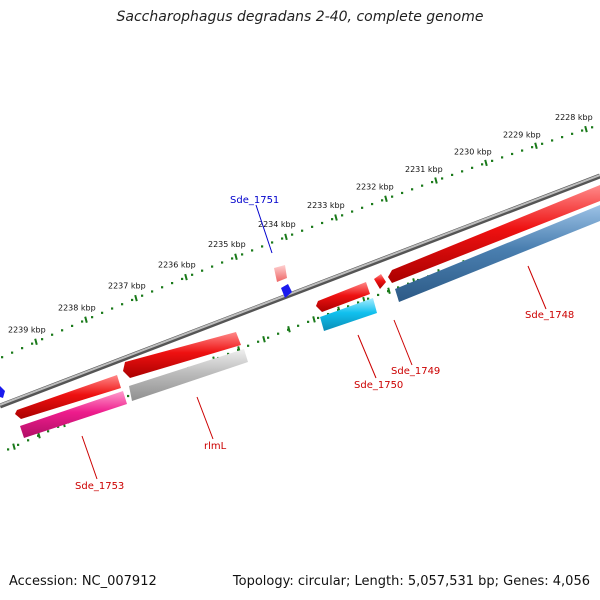  Describe the element at coordinates (2, 392) in the screenshot. I see `feature-left-edge-marker` at that location.